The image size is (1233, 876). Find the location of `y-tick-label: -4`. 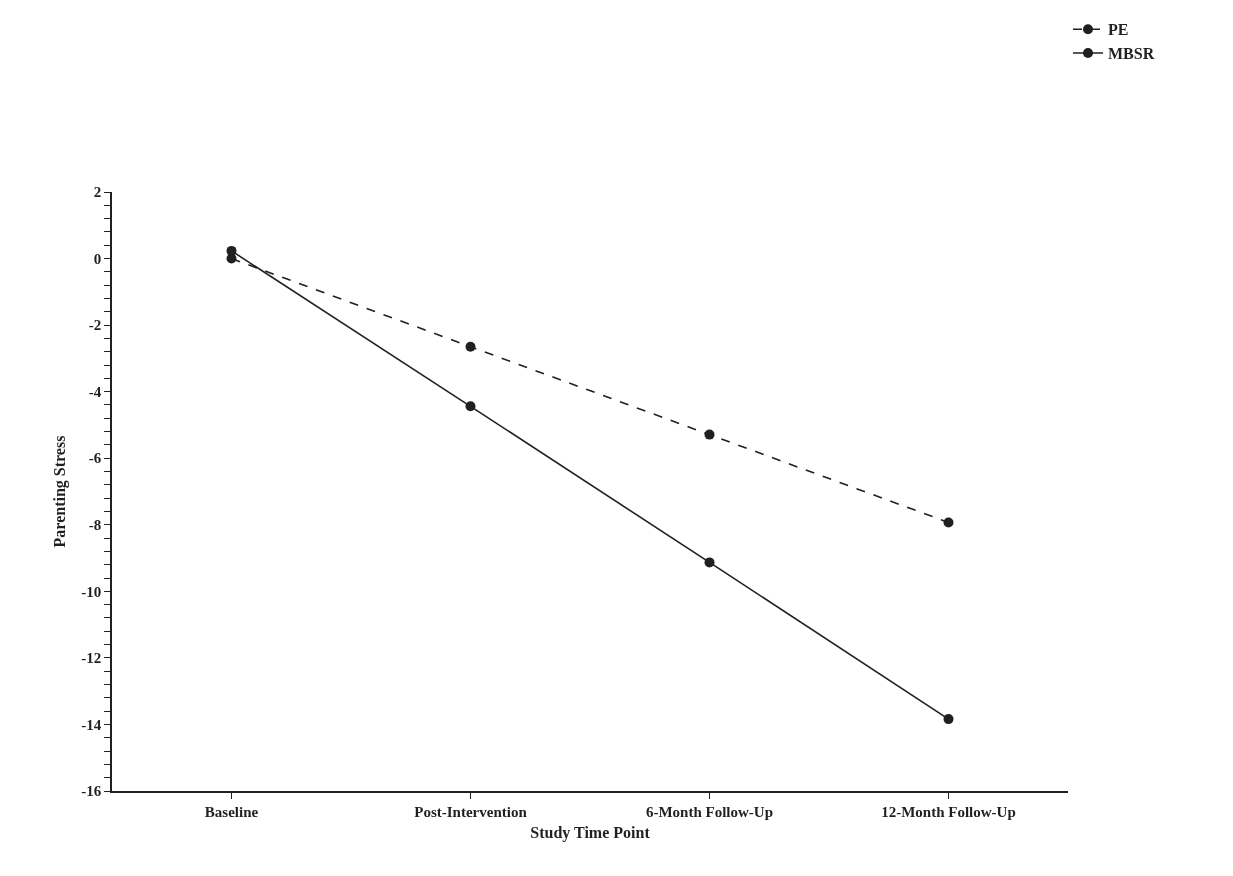

y-tick-label: -4 is located at coordinates (95, 391).